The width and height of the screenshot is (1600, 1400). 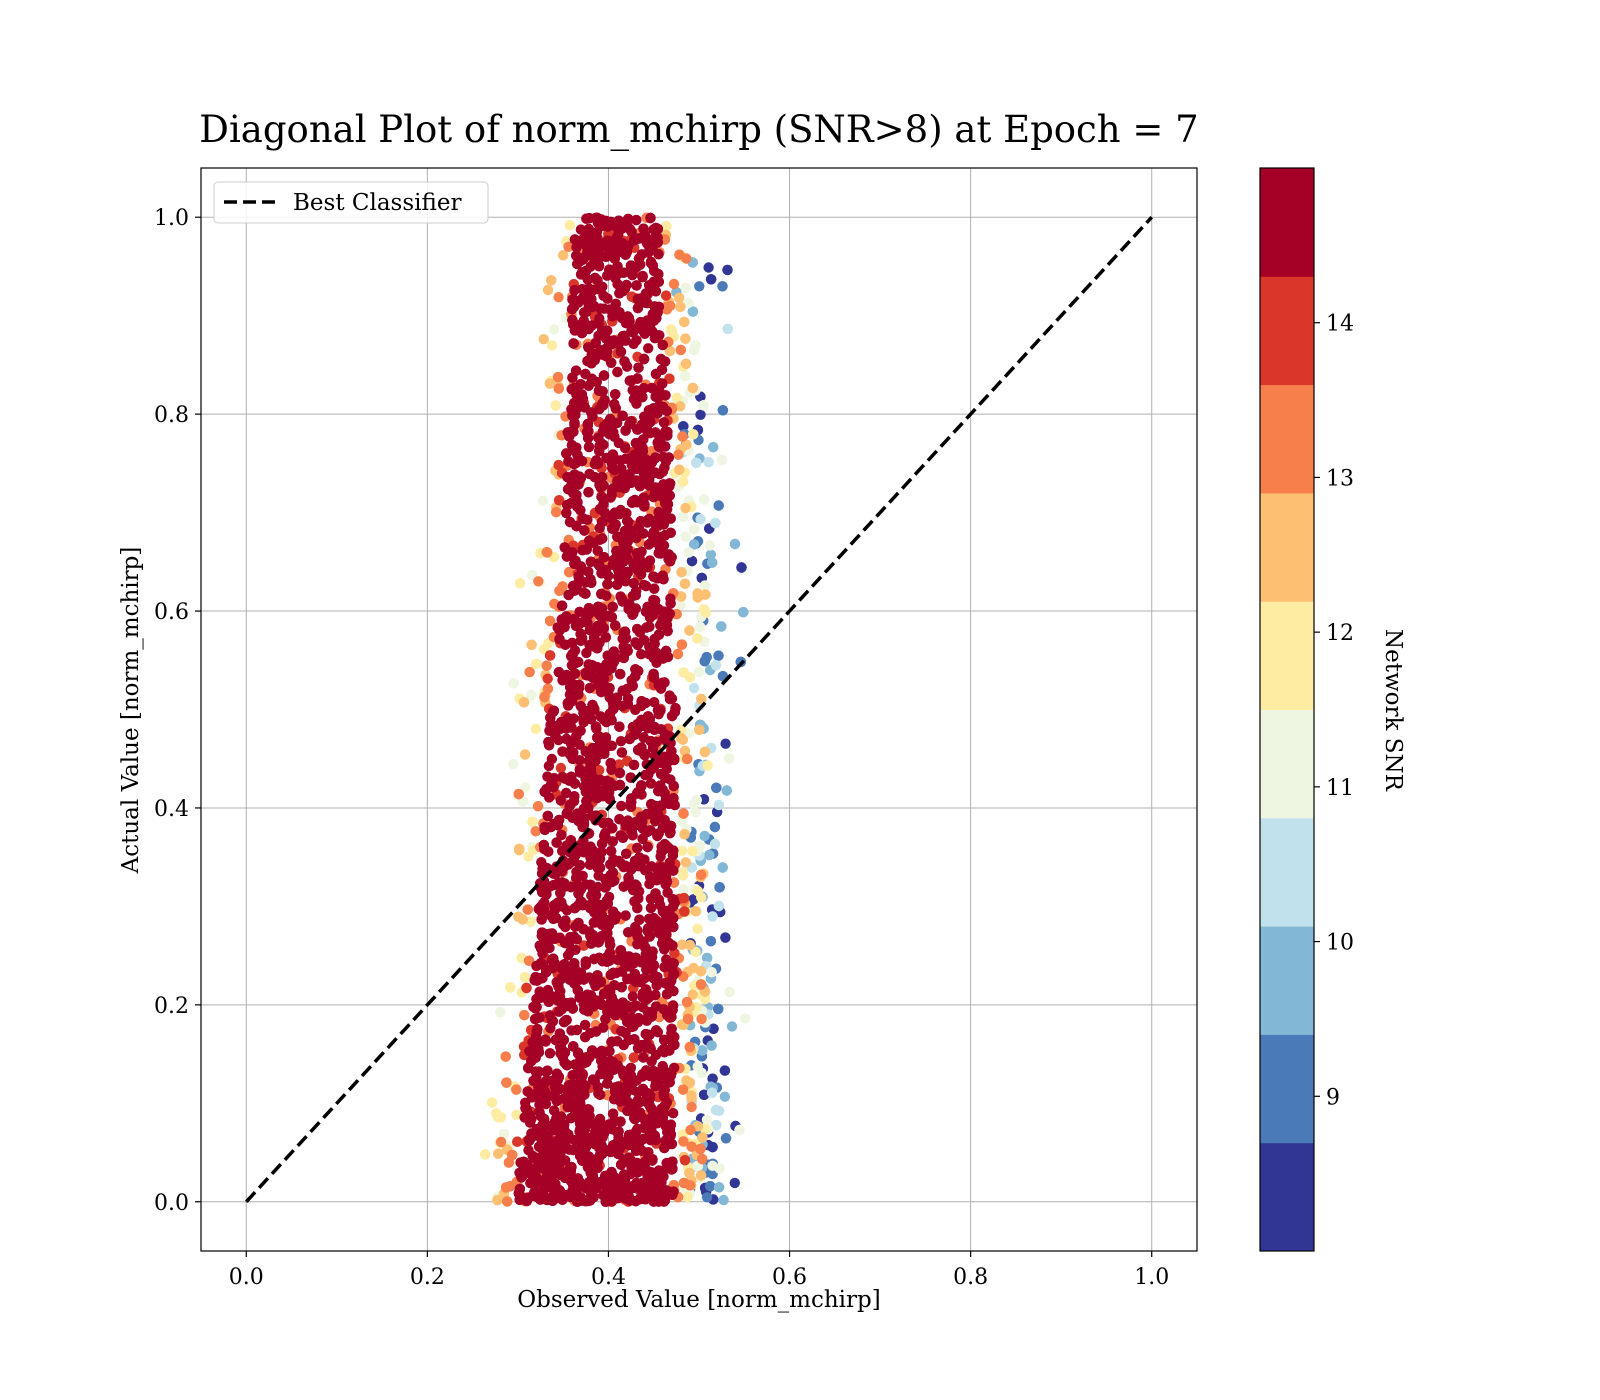 I want to click on scatter-points, so click(x=615, y=710).